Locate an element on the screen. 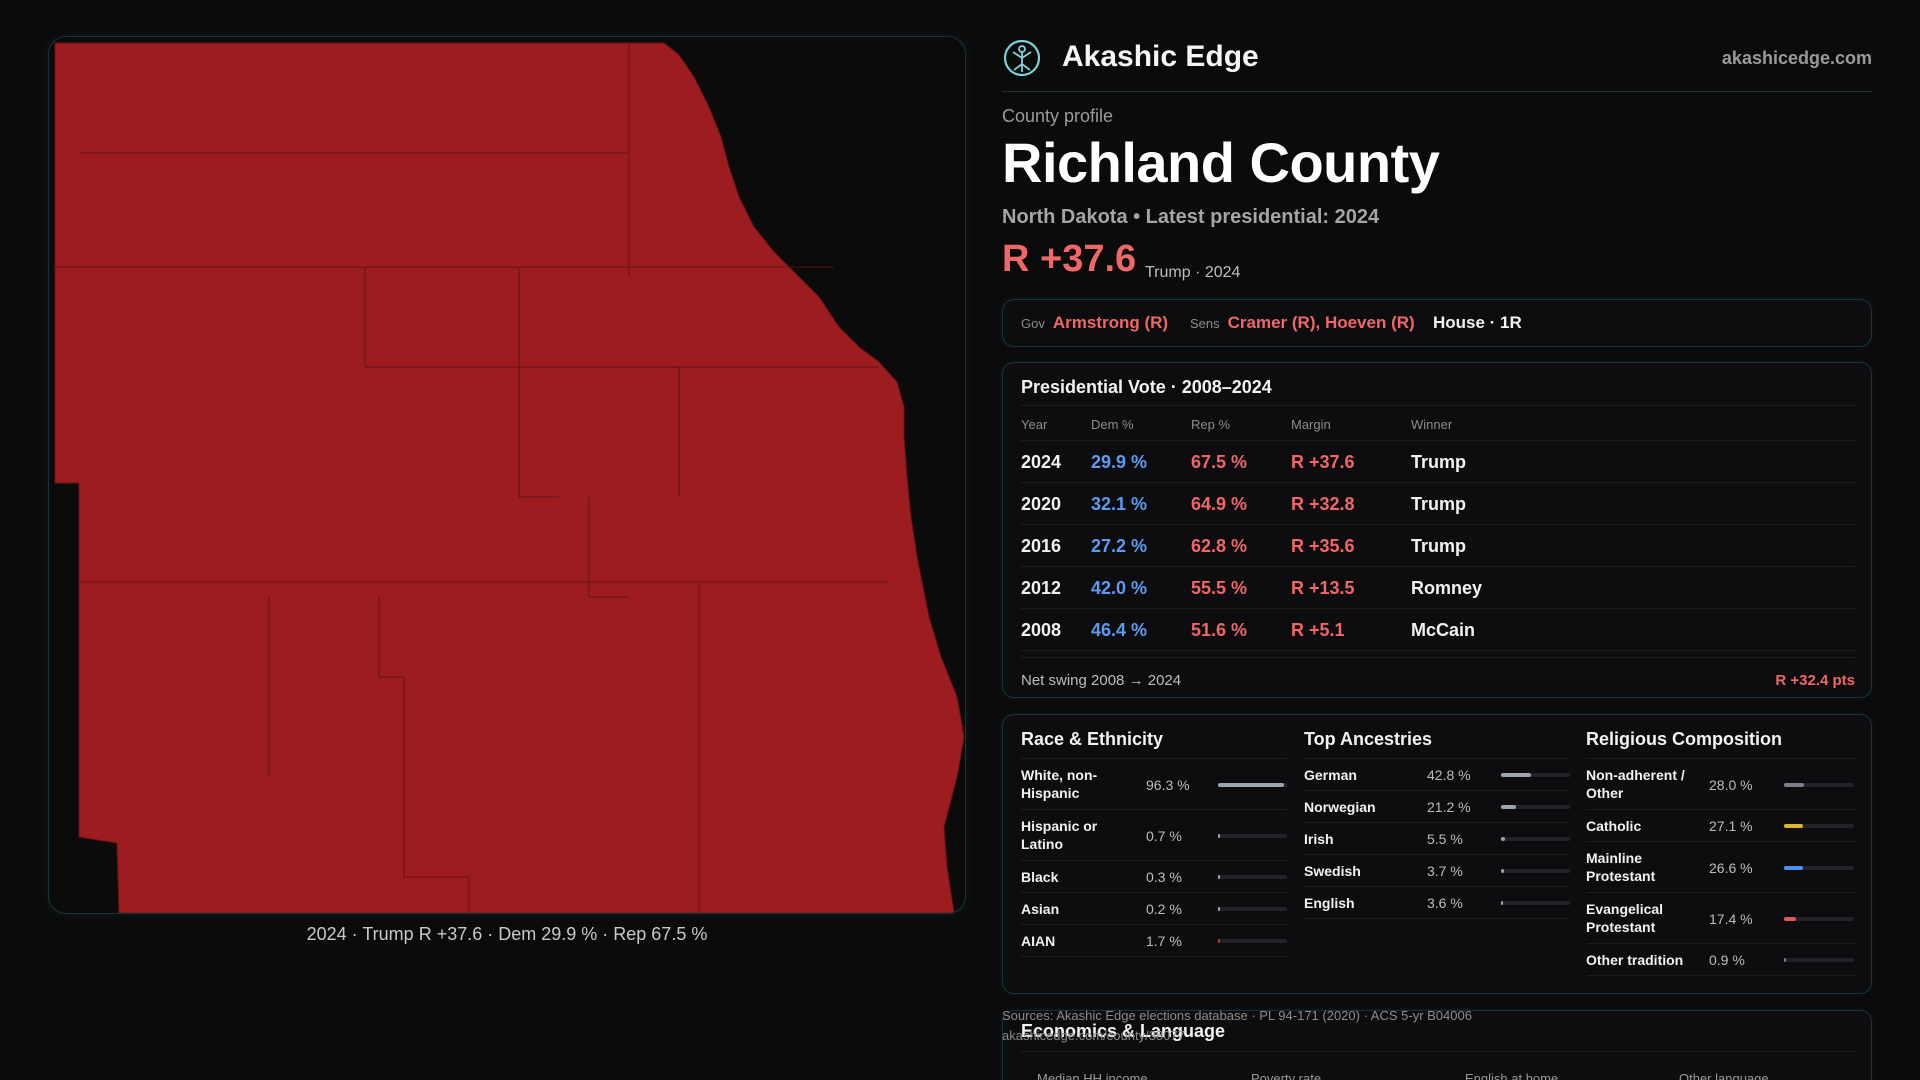 This screenshot has height=1080, width=1920. row-rep: 64.9 % is located at coordinates (1219, 504).